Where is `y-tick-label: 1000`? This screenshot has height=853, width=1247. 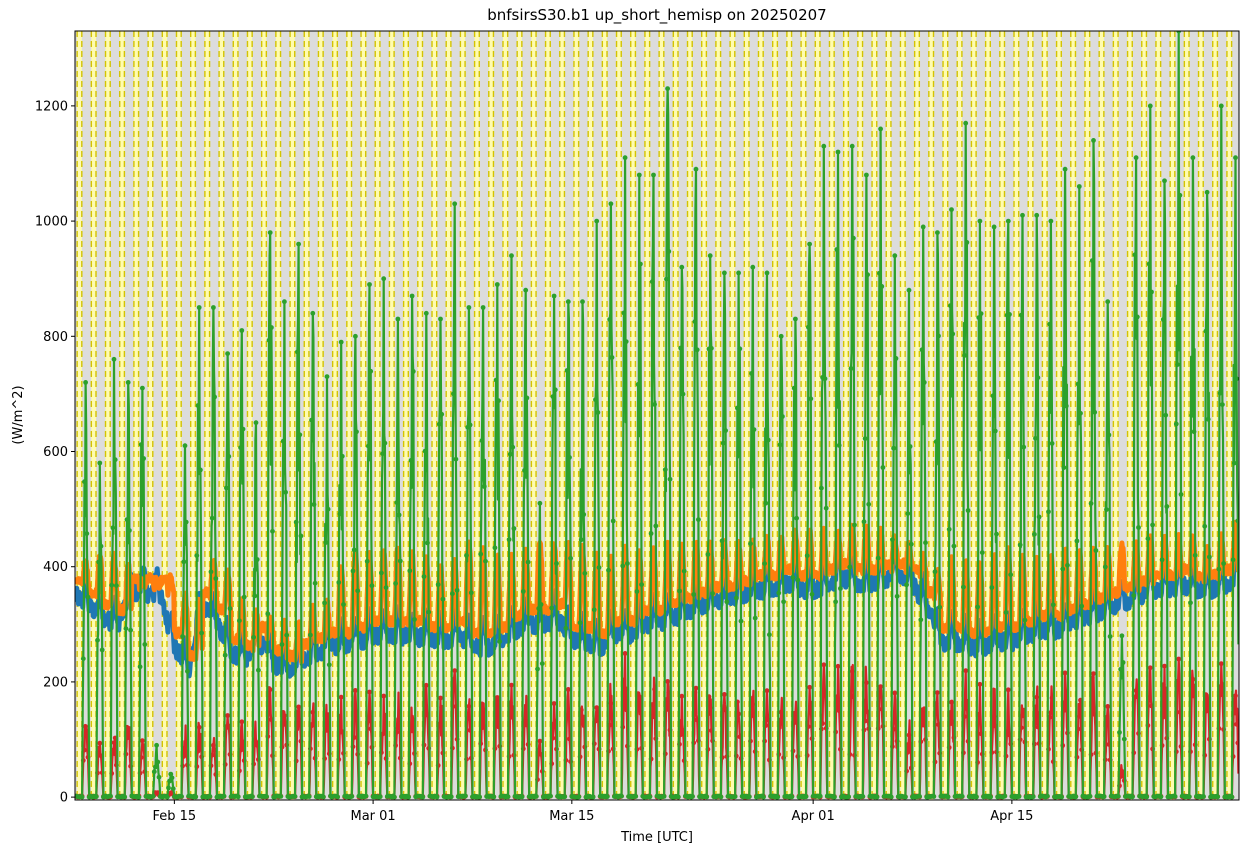 y-tick-label: 1000 is located at coordinates (51, 222).